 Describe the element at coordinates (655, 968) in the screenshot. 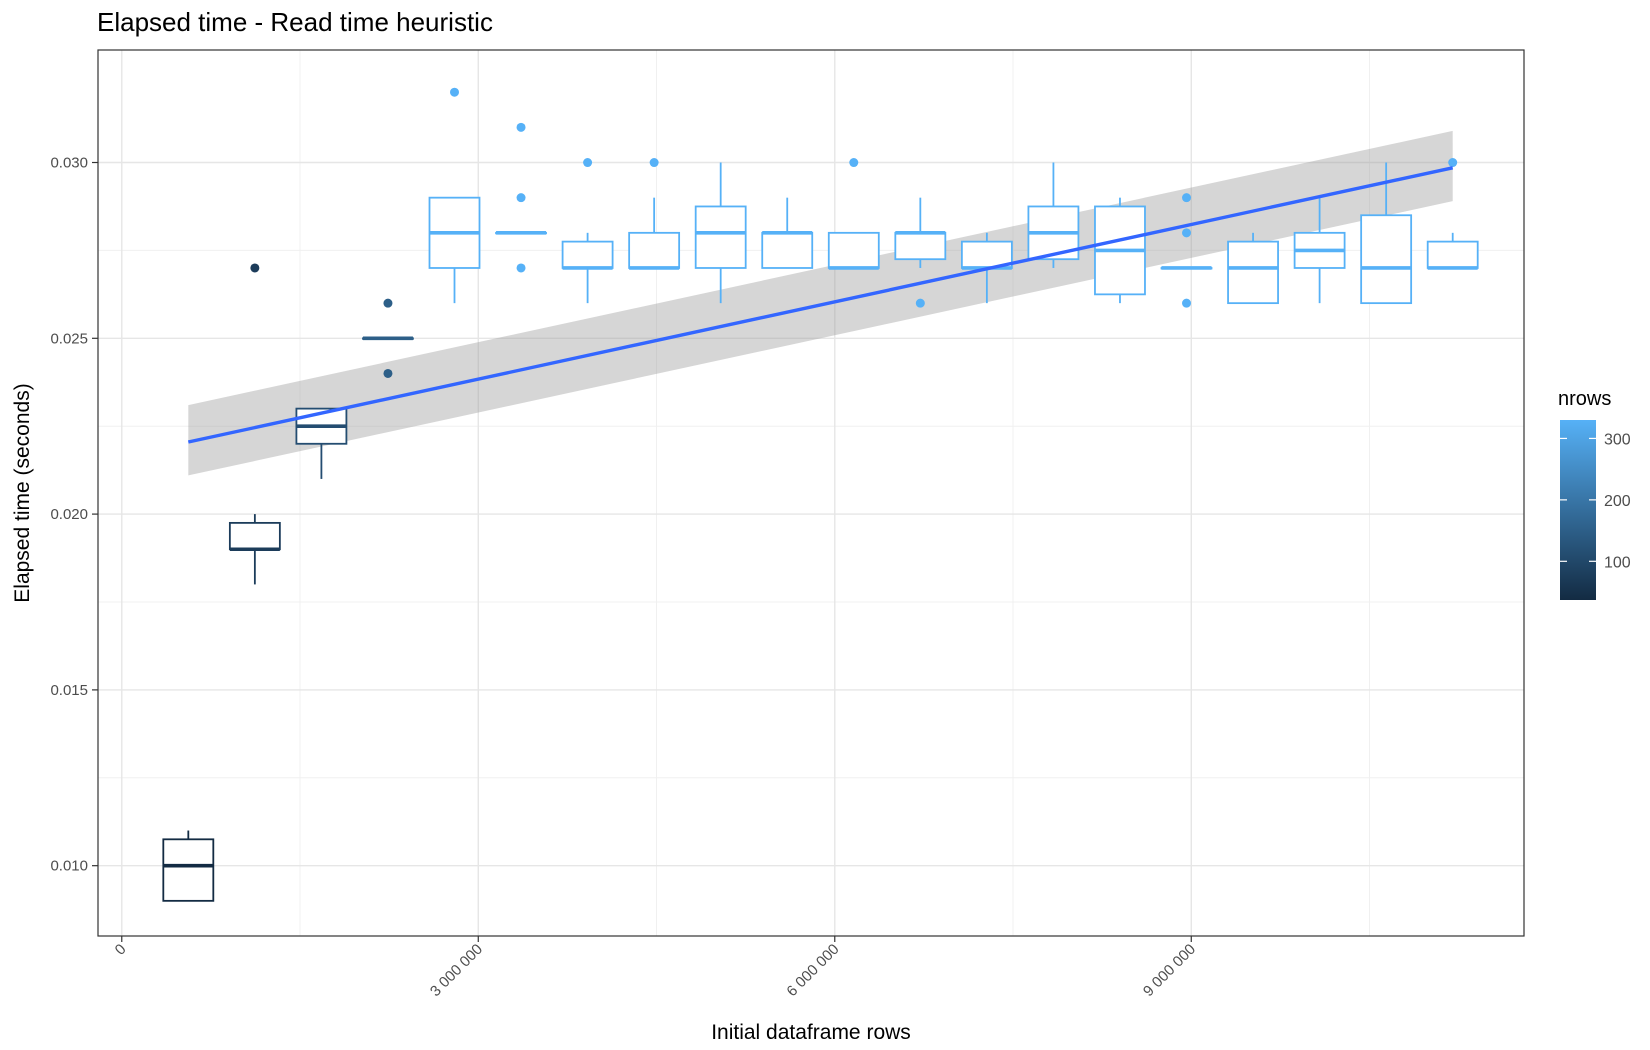

I see `x-axis: 0 3 000 000 6 000 000 9 000 000` at that location.